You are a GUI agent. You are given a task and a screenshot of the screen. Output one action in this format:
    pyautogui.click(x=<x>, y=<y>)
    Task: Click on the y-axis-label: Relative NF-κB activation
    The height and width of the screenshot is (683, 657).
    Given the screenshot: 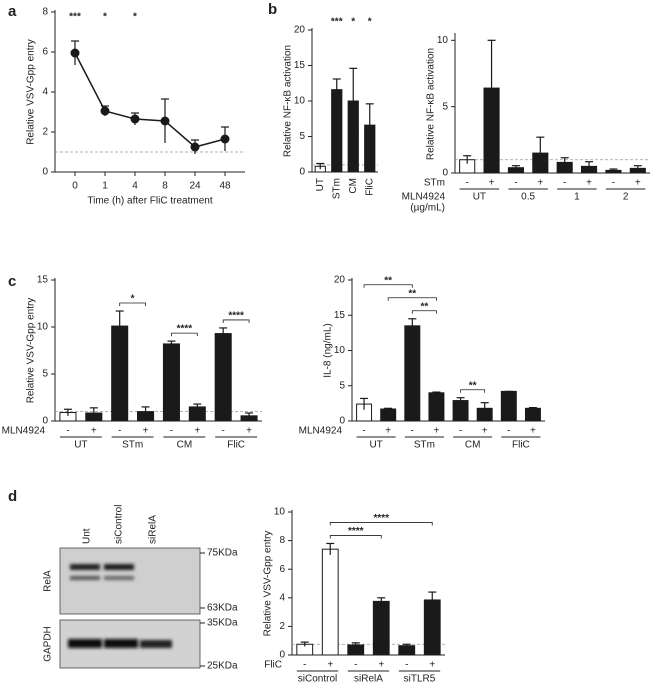 What is the action you would take?
    pyautogui.click(x=431, y=104)
    